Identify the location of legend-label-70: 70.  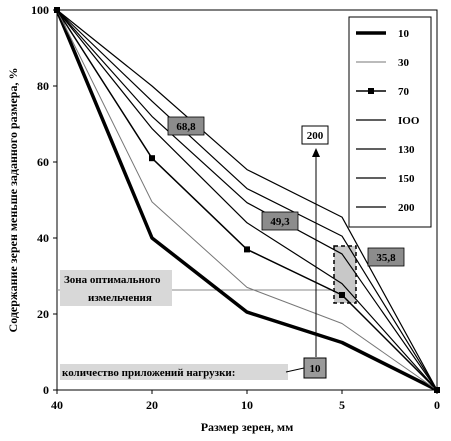
(404, 92).